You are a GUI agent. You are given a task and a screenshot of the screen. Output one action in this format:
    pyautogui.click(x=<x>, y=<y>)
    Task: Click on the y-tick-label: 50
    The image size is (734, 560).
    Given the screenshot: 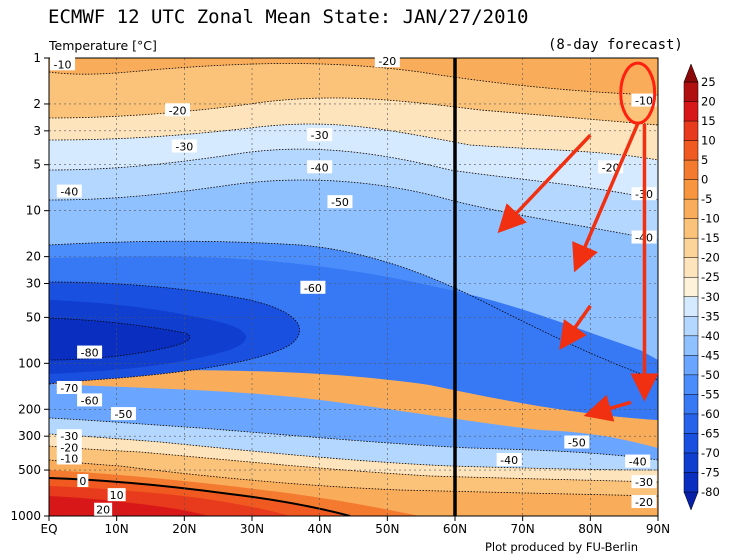 What is the action you would take?
    pyautogui.click(x=33, y=317)
    